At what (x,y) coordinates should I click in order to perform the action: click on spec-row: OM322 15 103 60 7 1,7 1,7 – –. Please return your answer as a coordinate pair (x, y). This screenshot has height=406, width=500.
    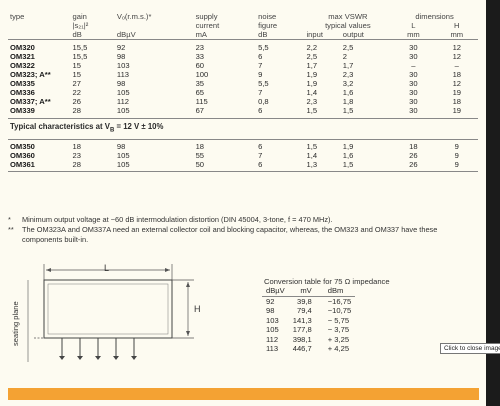
    Looking at the image, I should click on (243, 65).